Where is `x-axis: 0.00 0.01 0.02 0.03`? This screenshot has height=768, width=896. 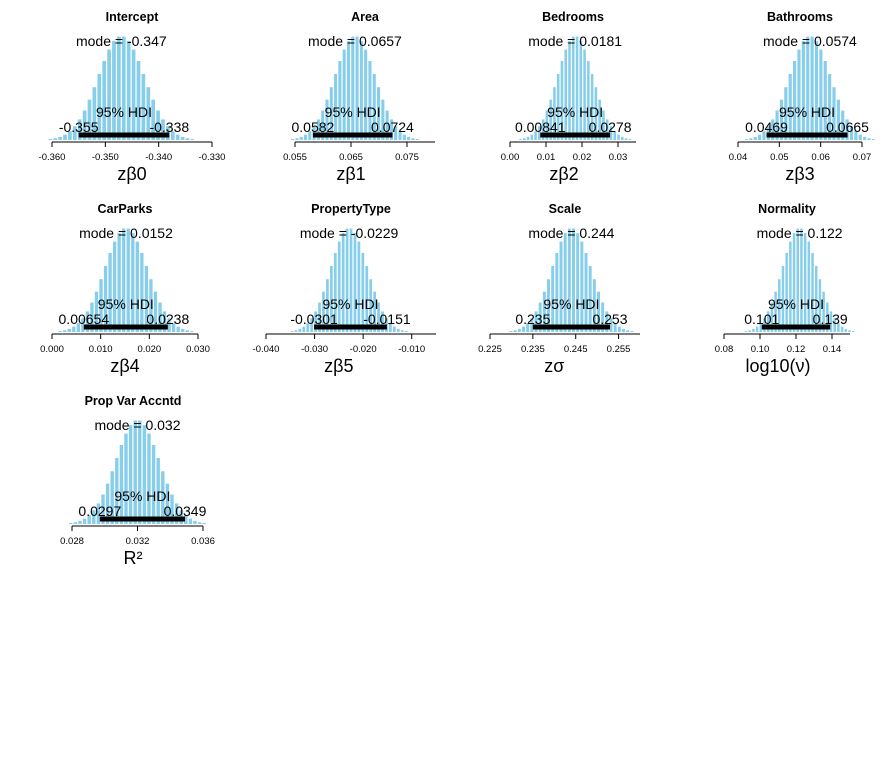 x-axis: 0.00 0.01 0.02 0.03 is located at coordinates (568, 152).